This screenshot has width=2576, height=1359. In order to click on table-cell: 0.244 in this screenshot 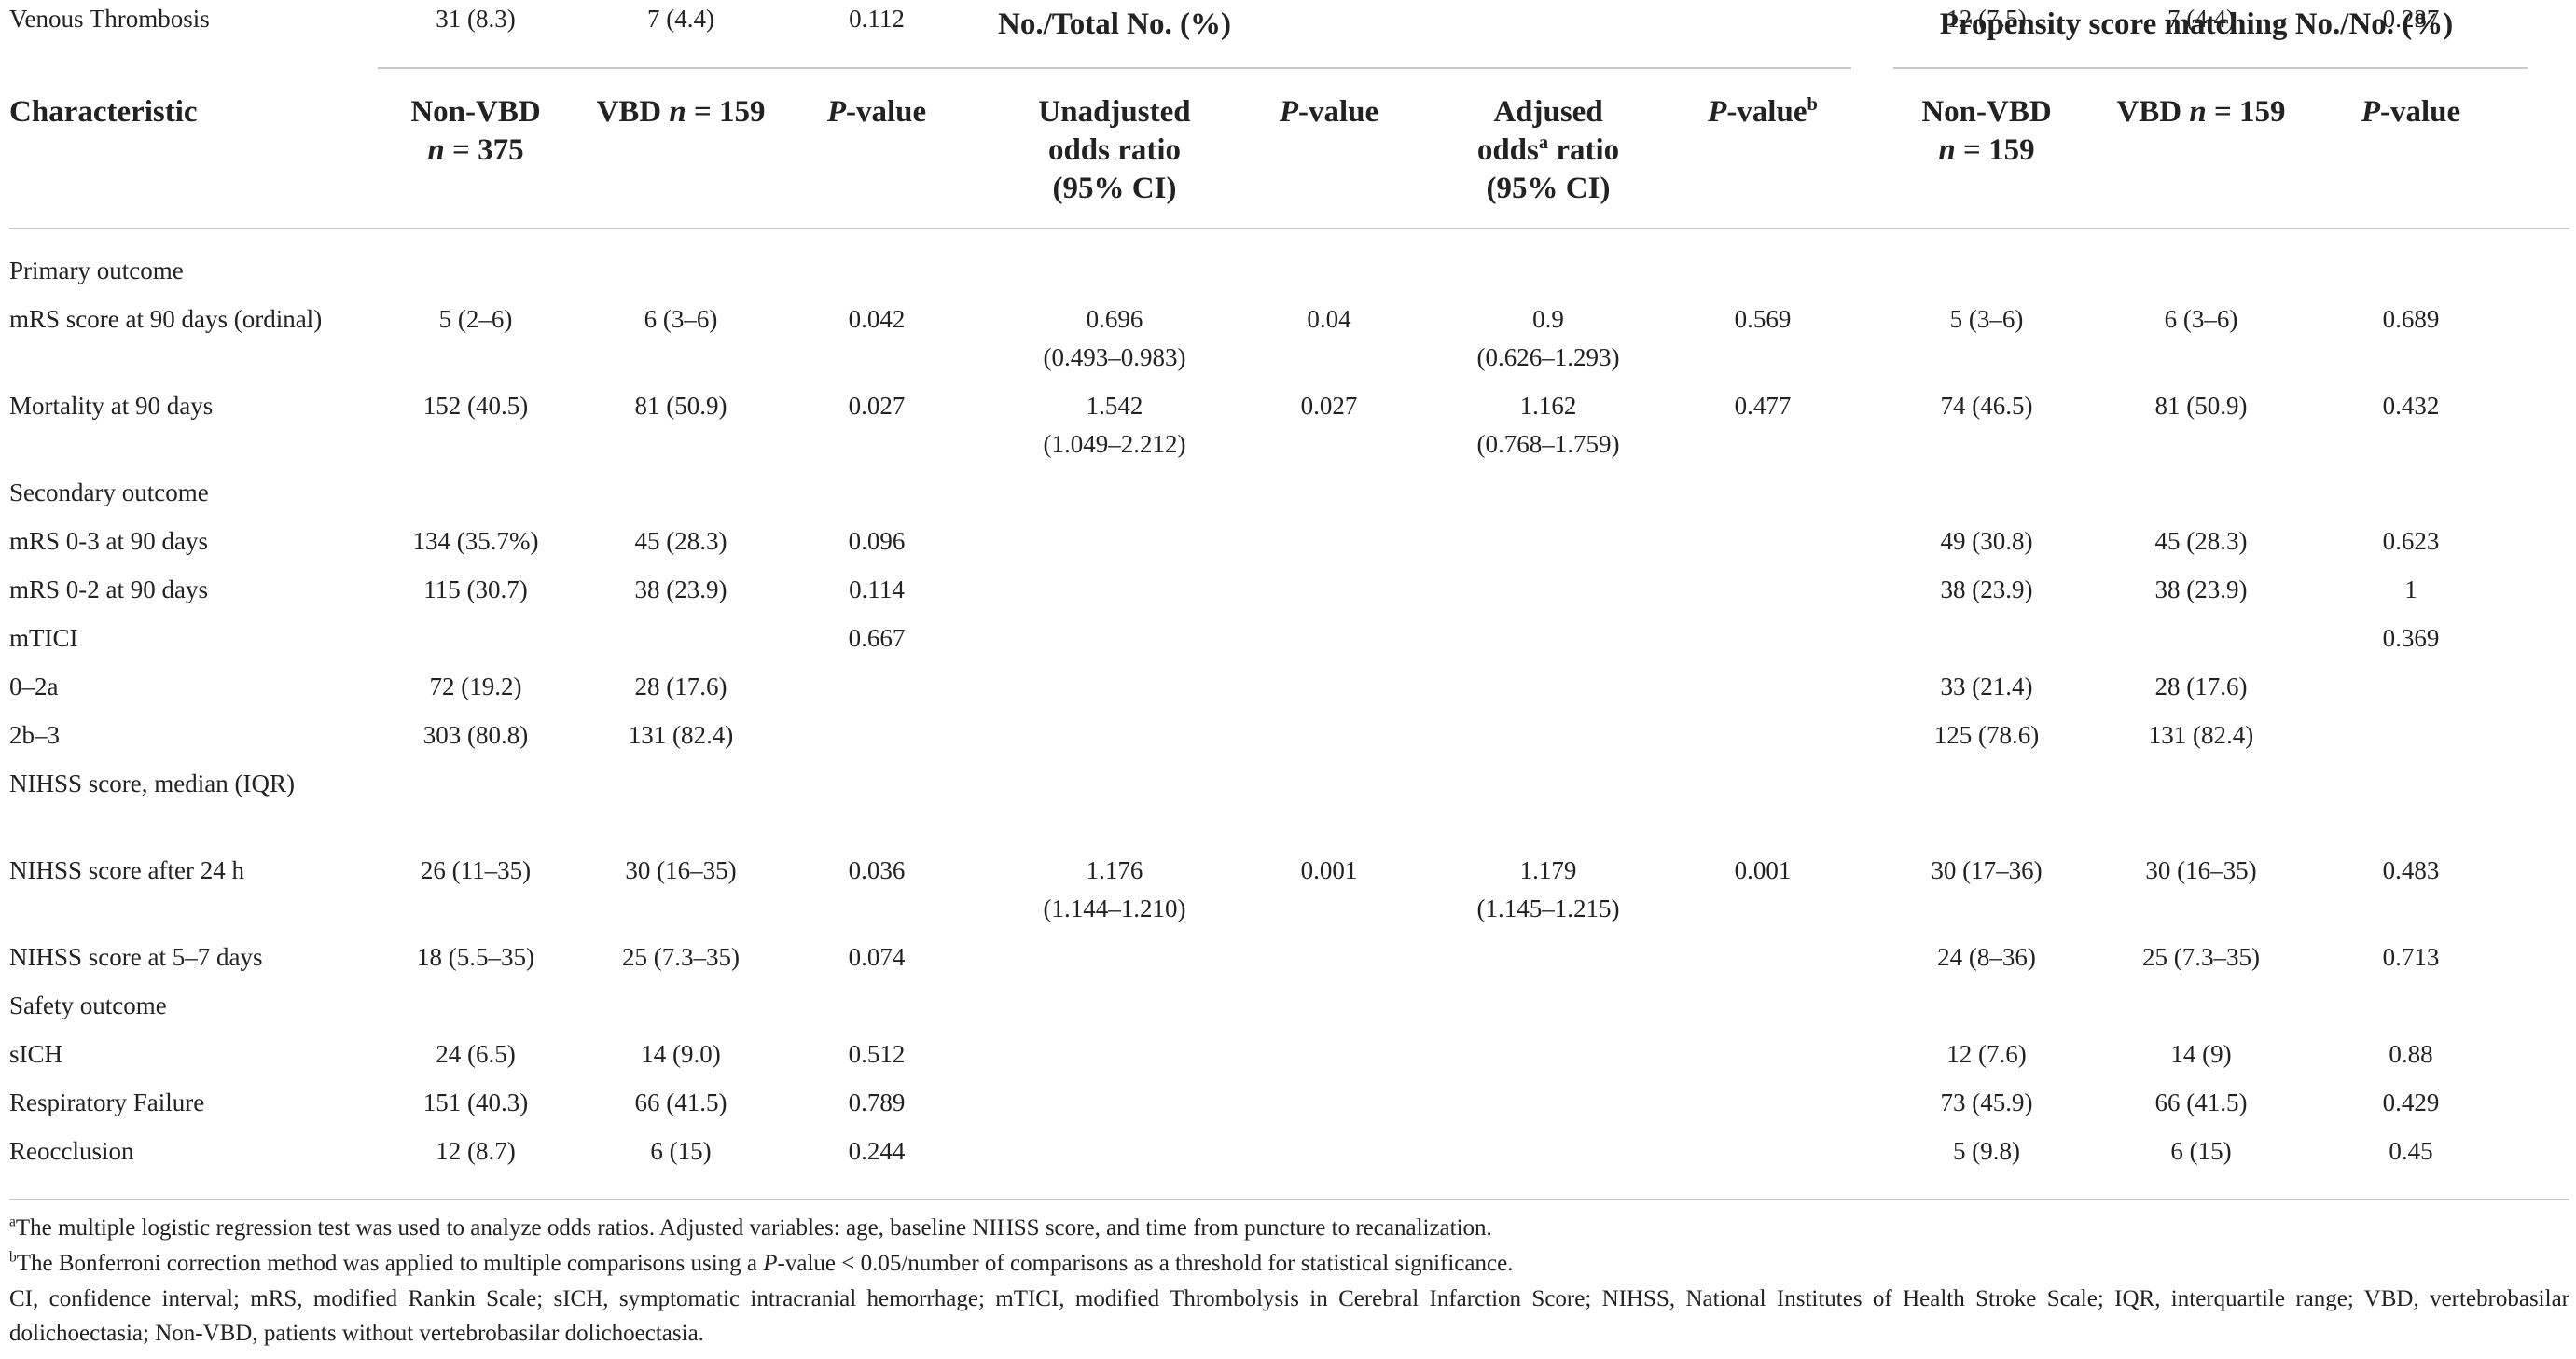, I will do `click(877, 1151)`.